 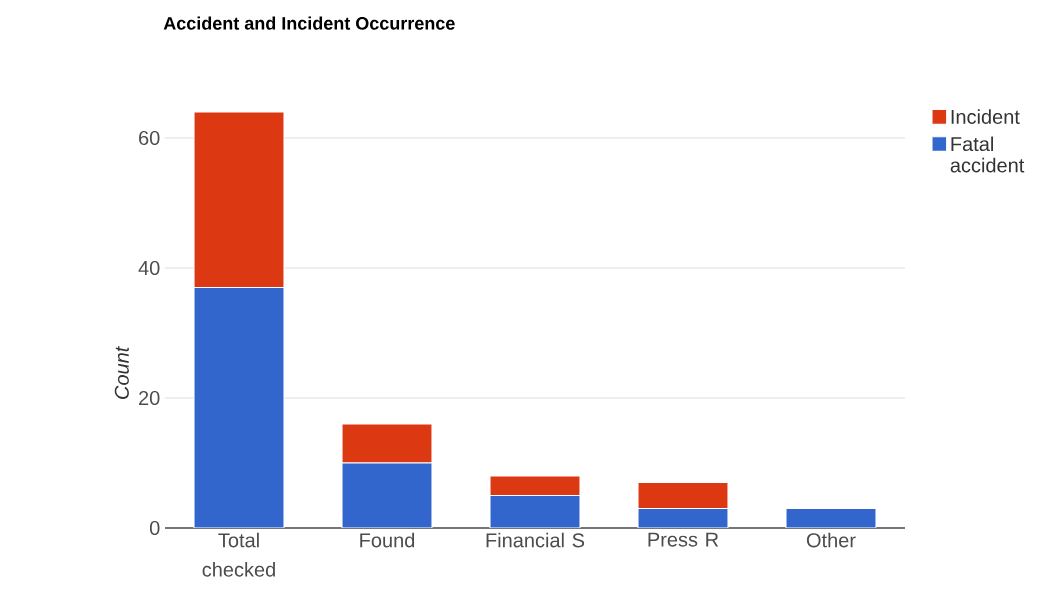 I want to click on legend-label: Fatal accident, so click(x=987, y=154).